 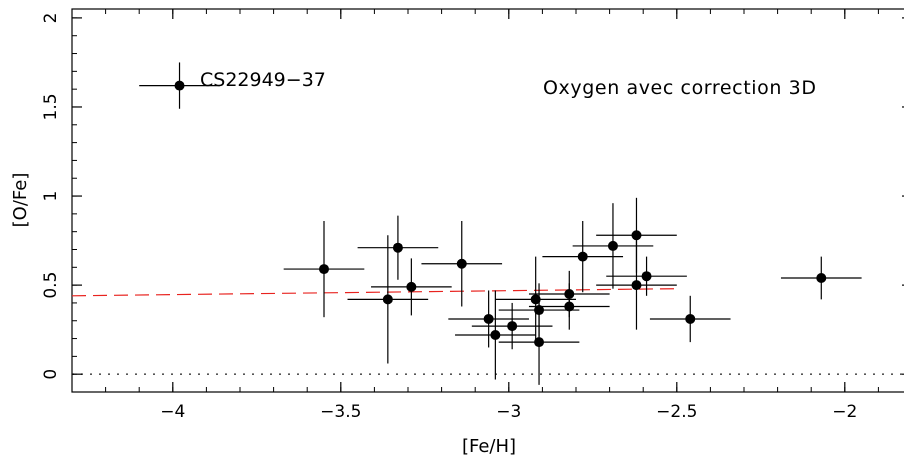 I want to click on x-tick-label: −2, so click(x=844, y=412).